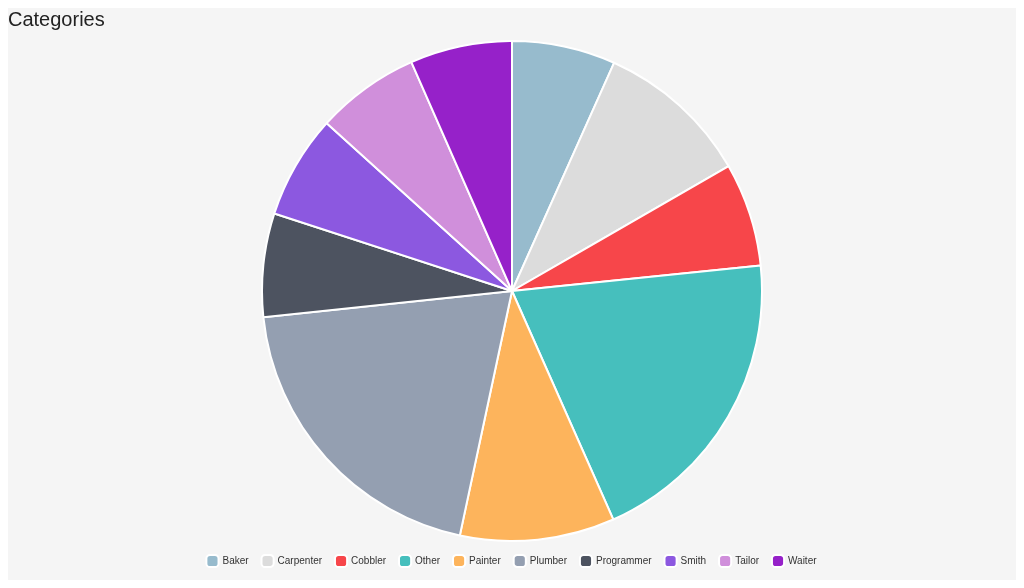  What do you see at coordinates (369, 560) in the screenshot?
I see `legend-label: Cobbler` at bounding box center [369, 560].